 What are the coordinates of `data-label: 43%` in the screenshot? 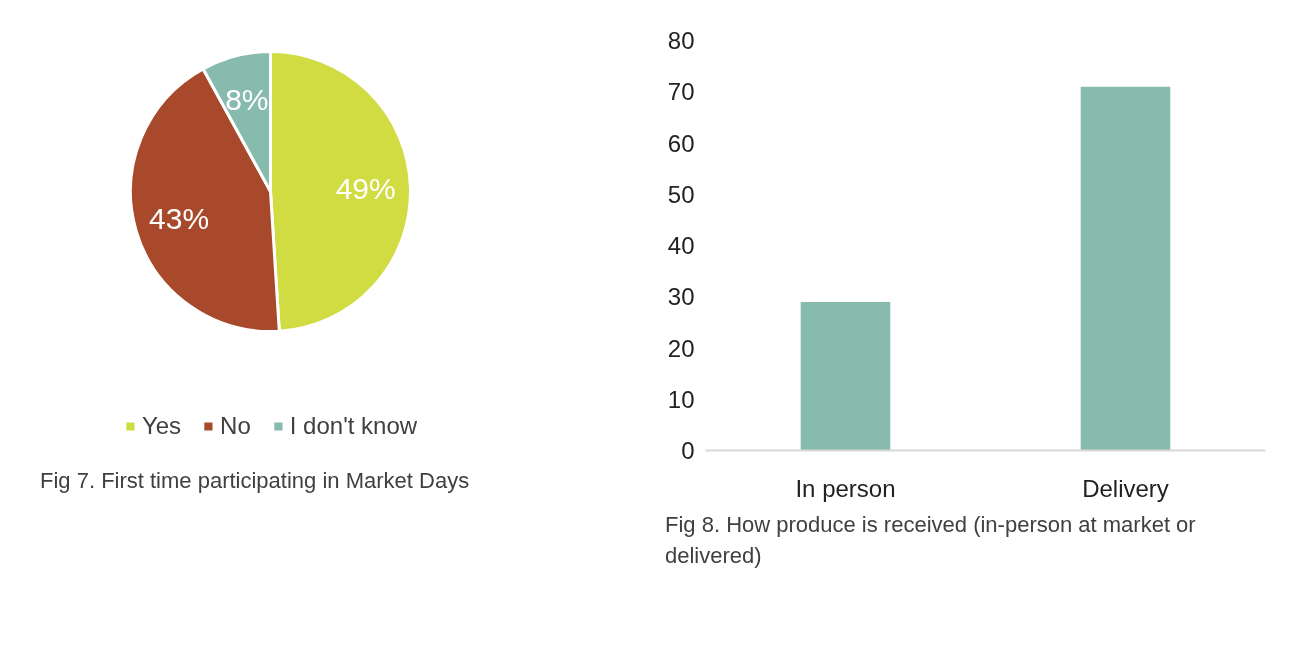 It's located at (179, 218).